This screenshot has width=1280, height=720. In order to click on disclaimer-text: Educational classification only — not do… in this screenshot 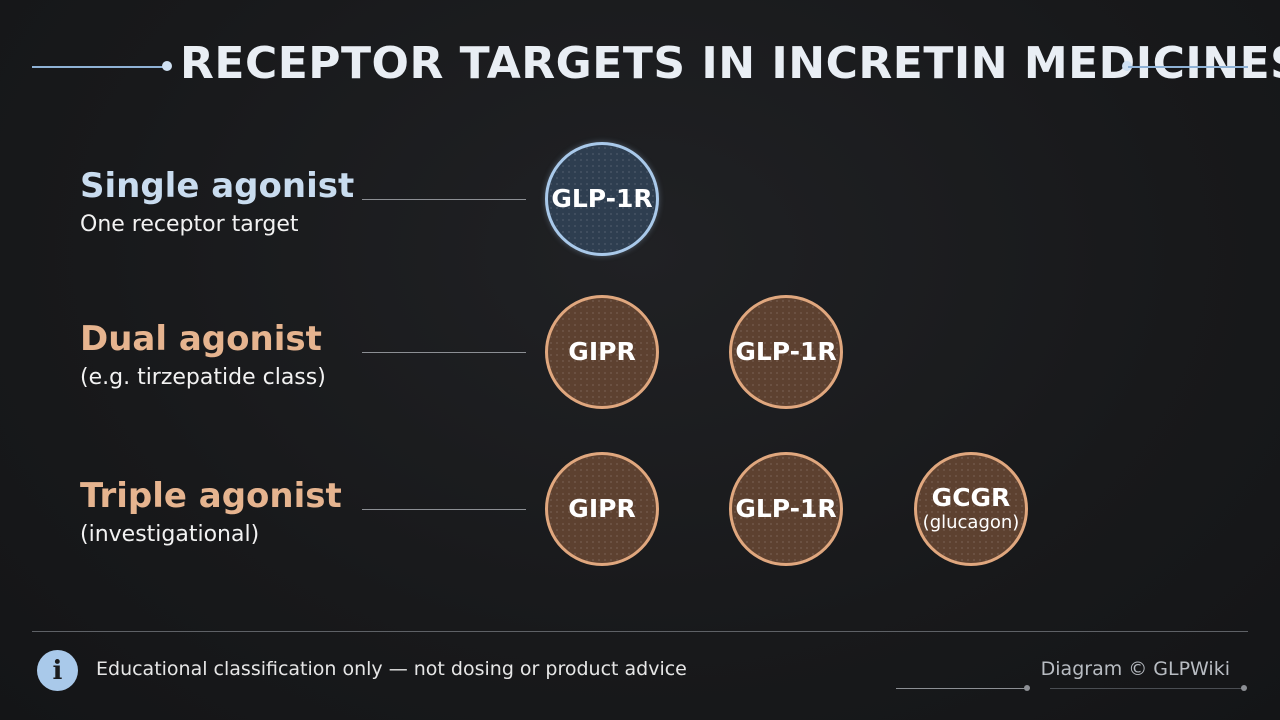, I will do `click(391, 669)`.